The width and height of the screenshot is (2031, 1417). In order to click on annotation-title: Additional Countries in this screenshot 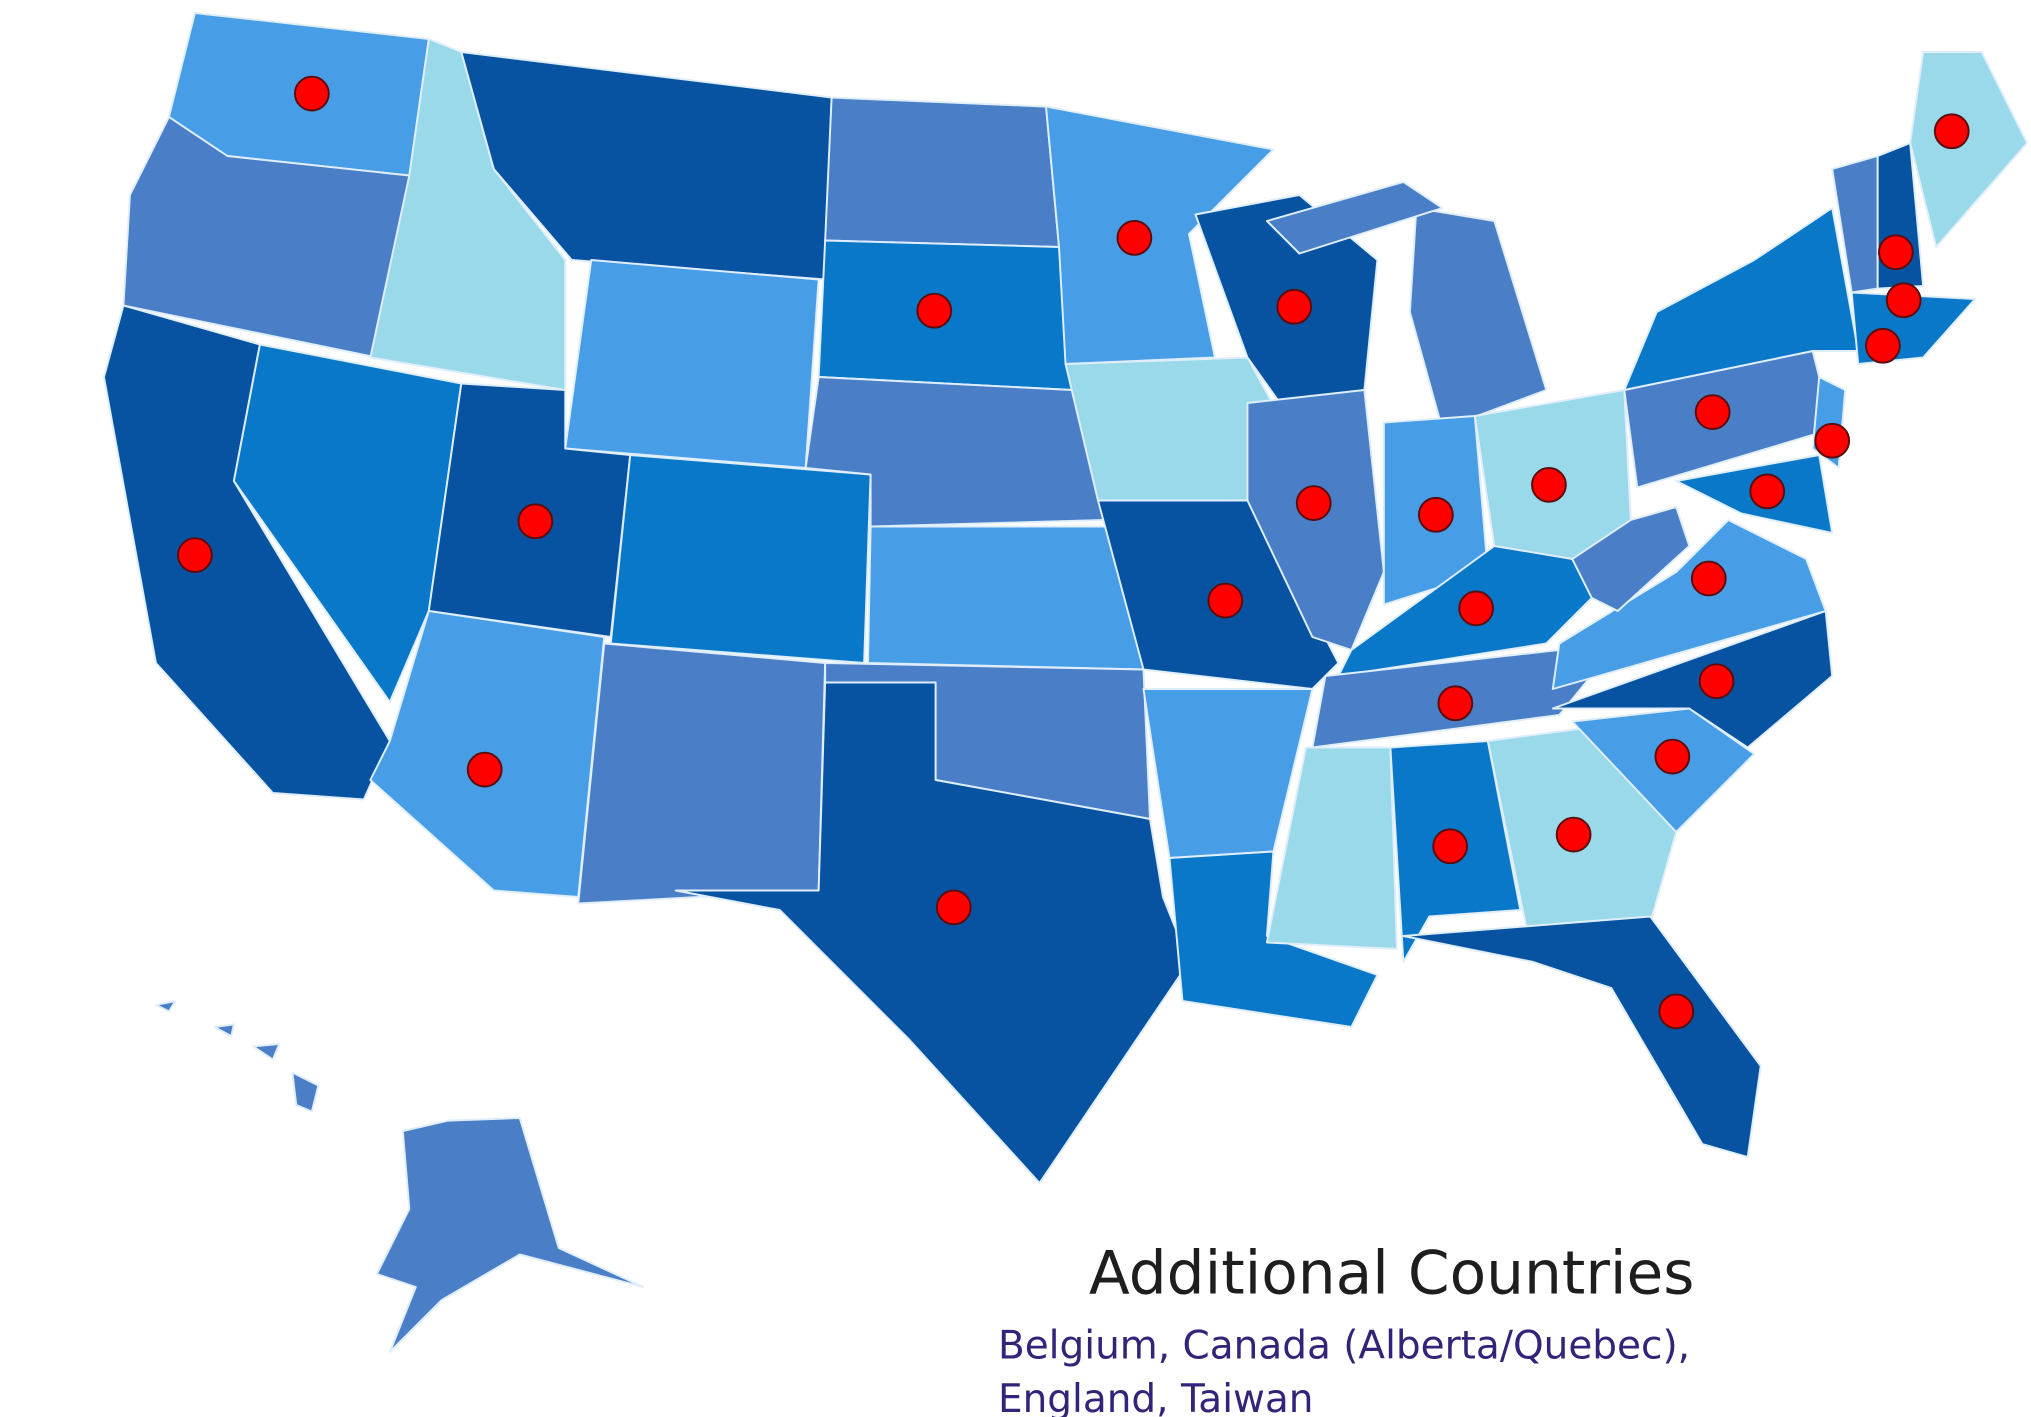, I will do `click(1391, 1273)`.